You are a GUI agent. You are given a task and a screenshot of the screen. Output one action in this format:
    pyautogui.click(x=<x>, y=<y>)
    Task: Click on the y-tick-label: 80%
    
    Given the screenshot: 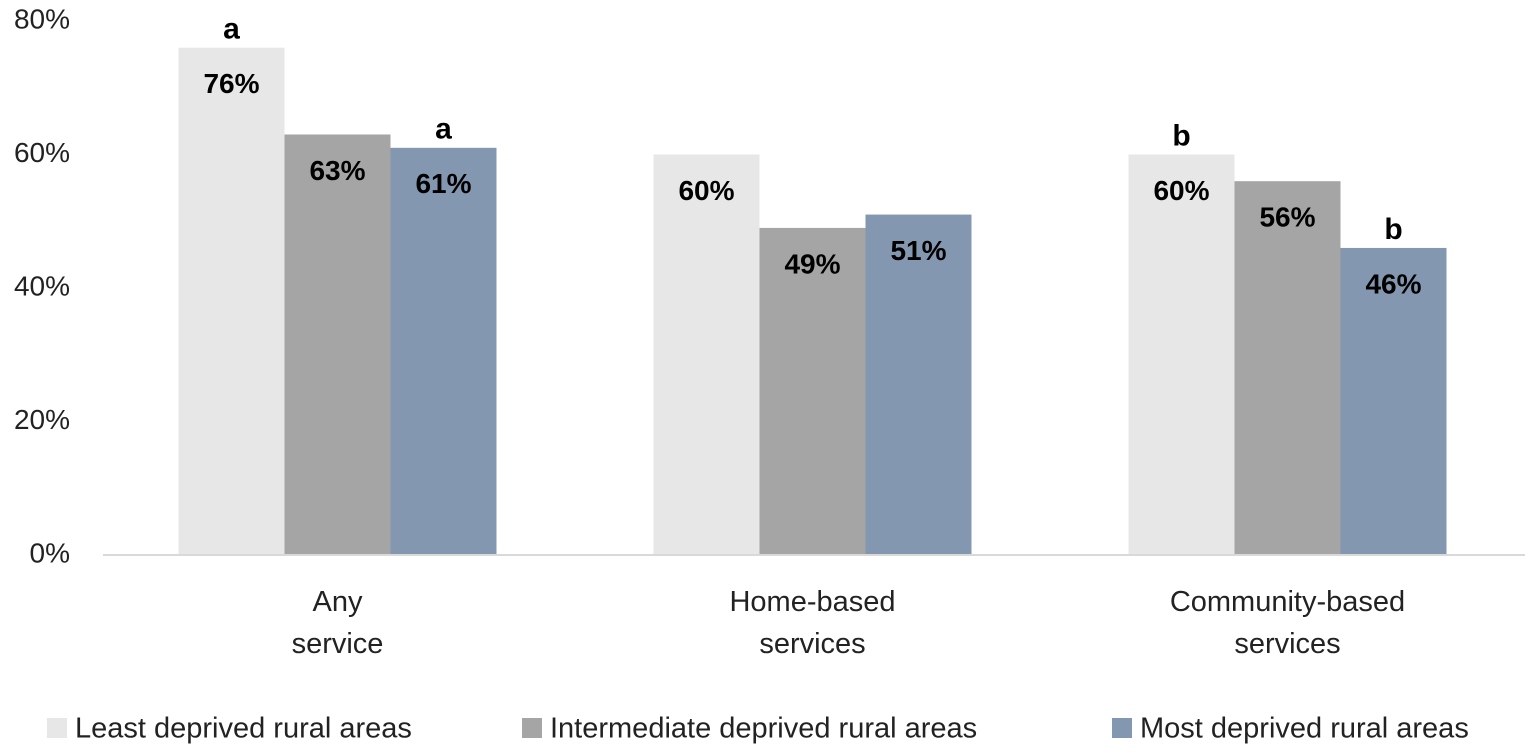 What is the action you would take?
    pyautogui.click(x=42, y=18)
    